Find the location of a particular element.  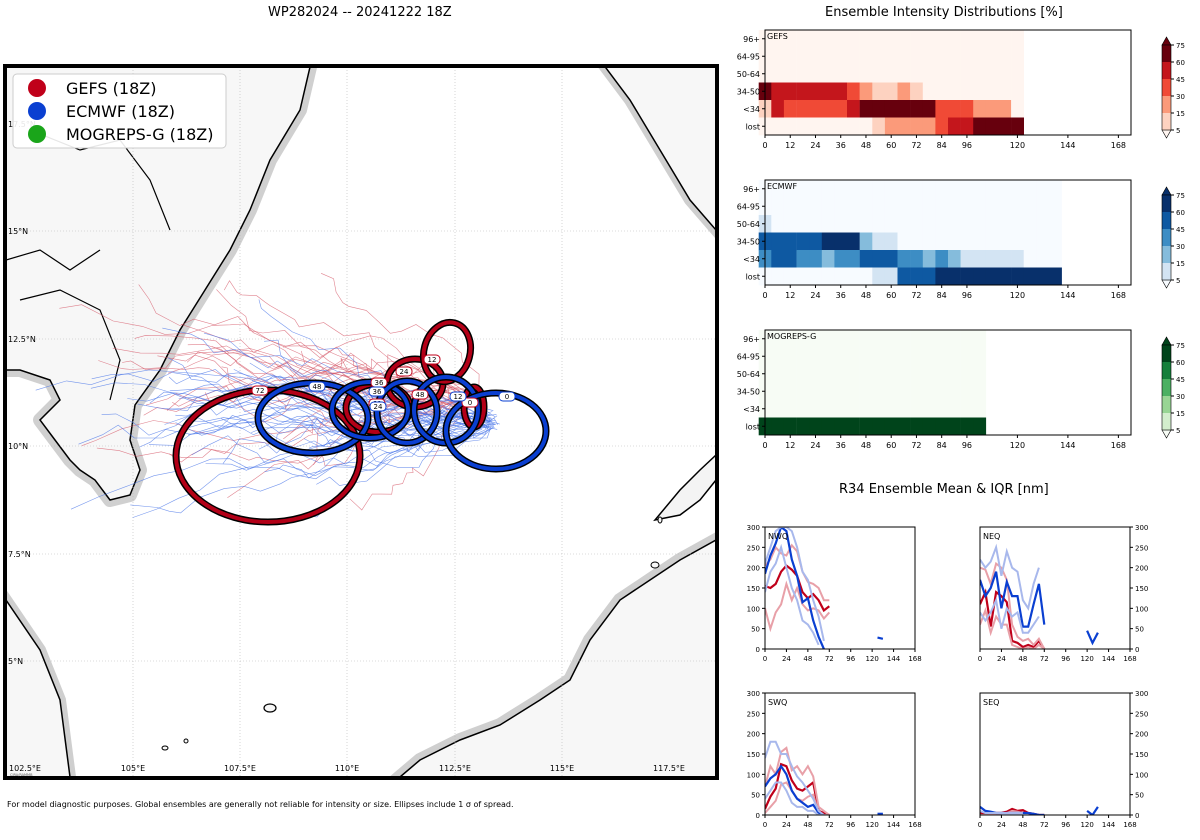

colorbar-tick: 5 is located at coordinates (1178, 431).